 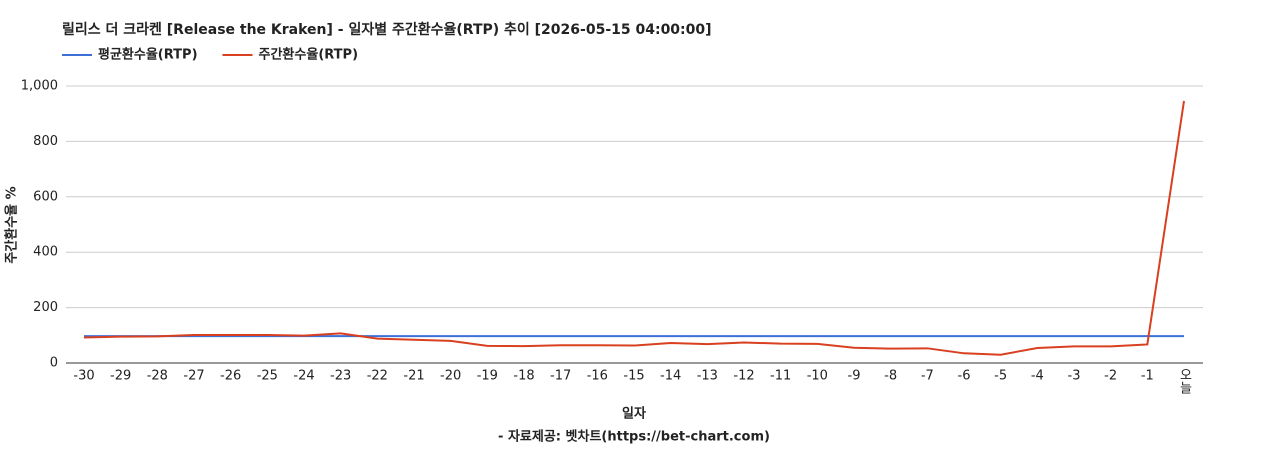 I want to click on y-axis-label: 주간환수율 %, so click(x=12, y=224).